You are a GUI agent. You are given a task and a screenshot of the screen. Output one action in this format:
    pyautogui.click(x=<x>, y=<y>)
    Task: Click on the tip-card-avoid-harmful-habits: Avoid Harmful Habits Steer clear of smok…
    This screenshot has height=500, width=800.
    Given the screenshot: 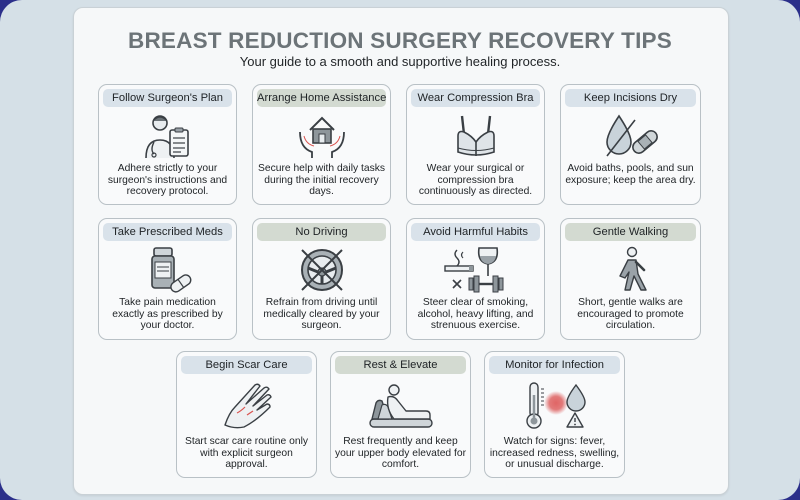 What is the action you would take?
    pyautogui.click(x=475, y=279)
    